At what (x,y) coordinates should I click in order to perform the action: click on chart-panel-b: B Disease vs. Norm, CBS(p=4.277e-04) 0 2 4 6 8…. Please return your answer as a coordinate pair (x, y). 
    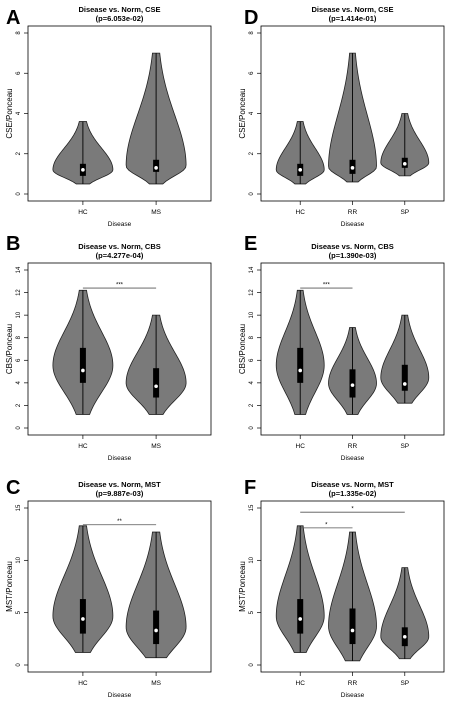
    Looking at the image, I should click on (108, 347).